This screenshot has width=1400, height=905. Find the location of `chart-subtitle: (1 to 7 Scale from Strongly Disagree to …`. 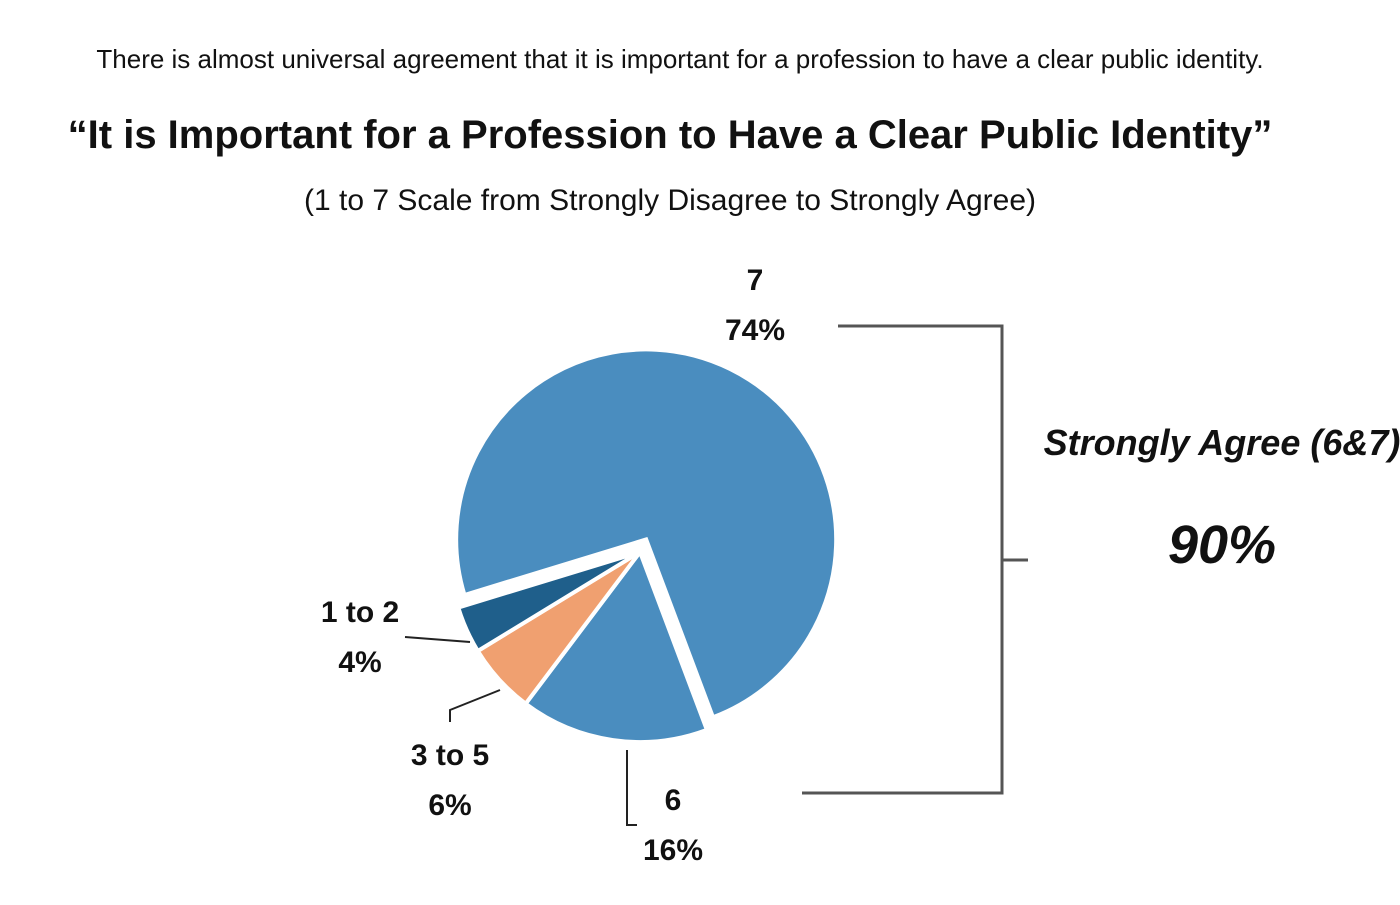

chart-subtitle: (1 to 7 Scale from Strongly Disagree to … is located at coordinates (670, 200).